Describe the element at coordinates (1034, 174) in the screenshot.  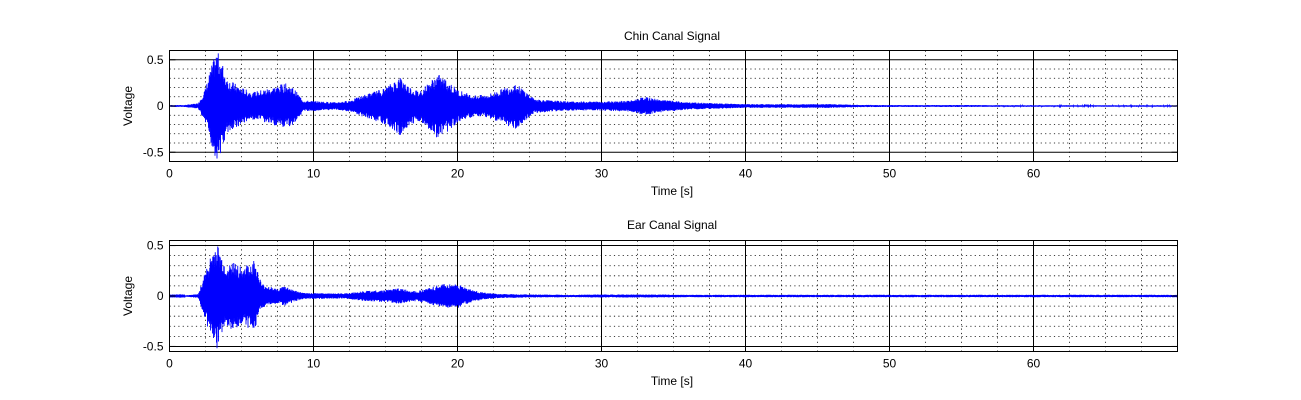
I see `chin-x-tick-label: 60` at that location.